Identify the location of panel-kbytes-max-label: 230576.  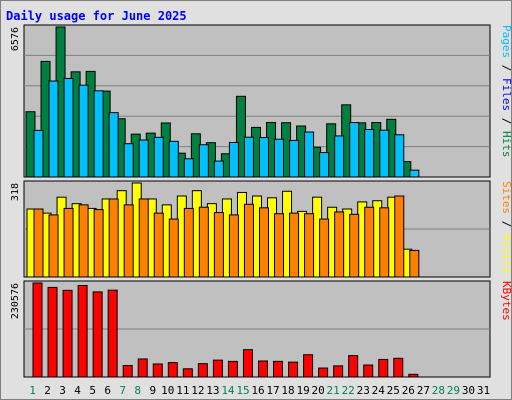
(15, 301).